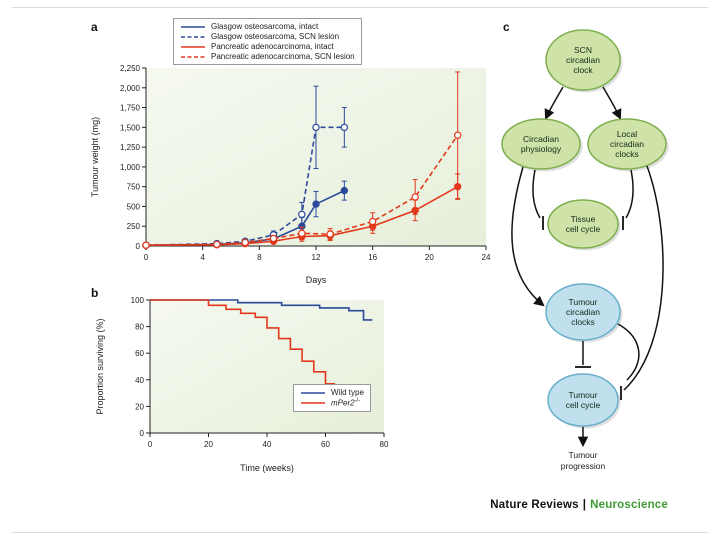  I want to click on journal-footer: Nature Reviews | Neuroscience, so click(579, 505).